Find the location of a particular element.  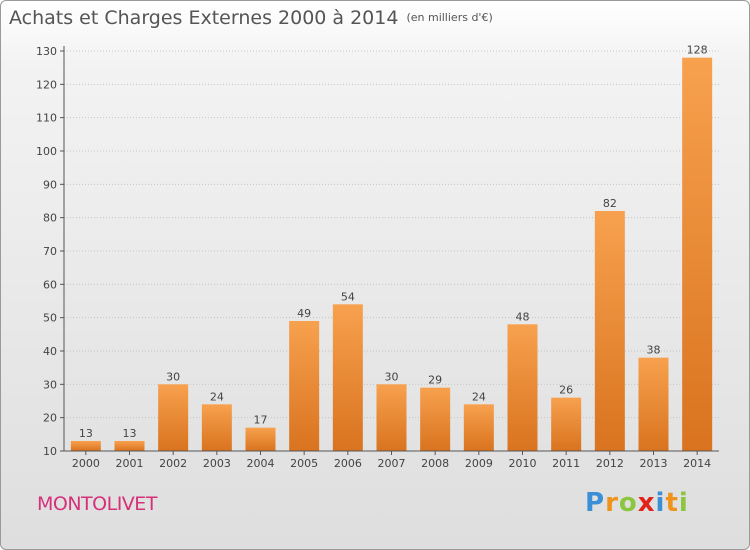

y-tick-label: 80 is located at coordinates (50, 218).